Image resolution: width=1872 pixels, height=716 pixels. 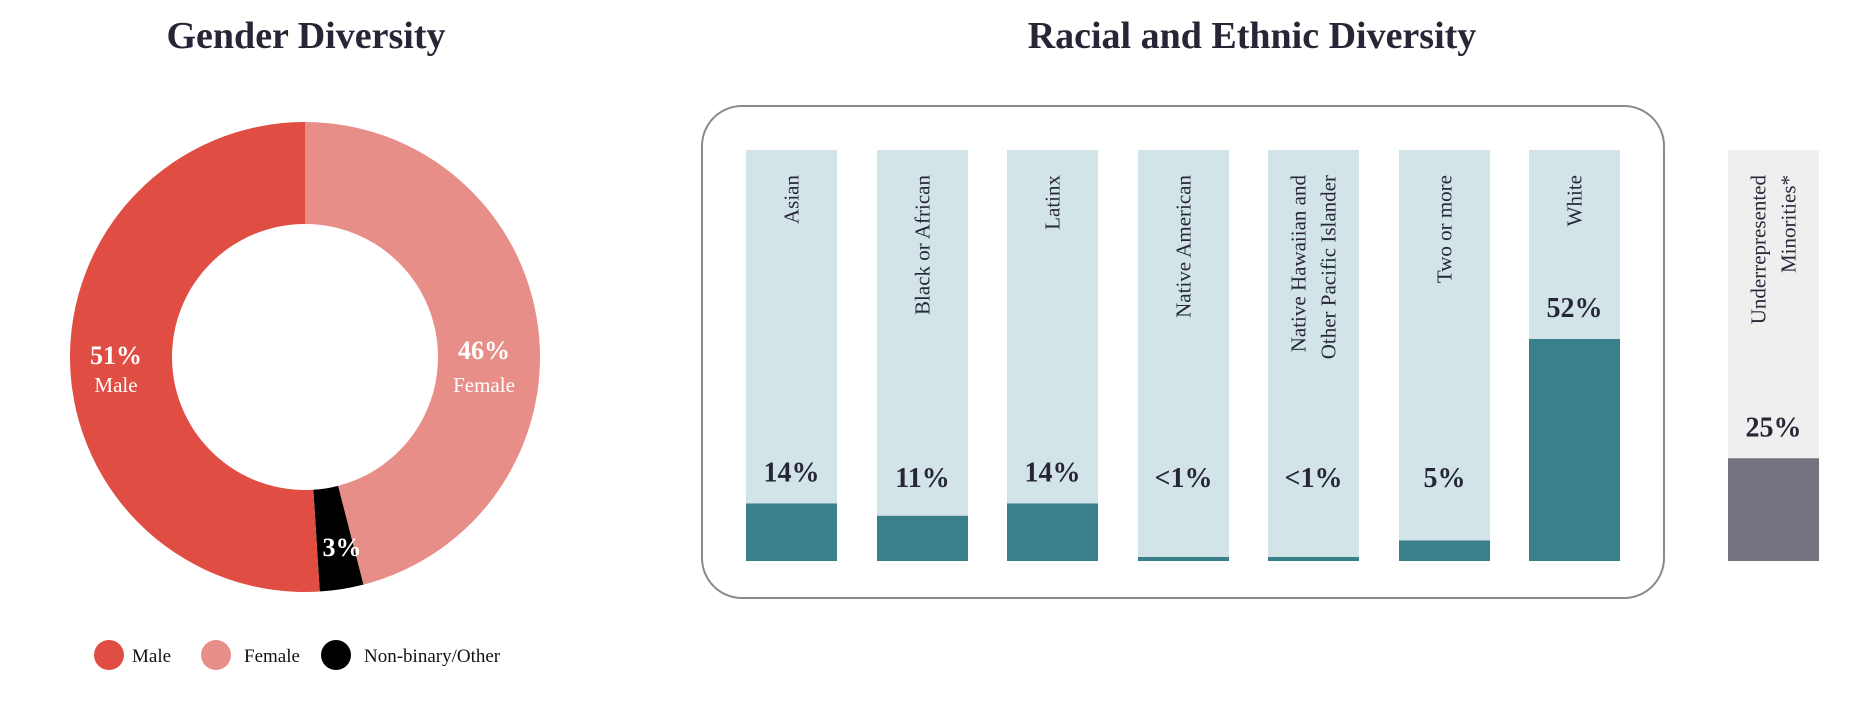 I want to click on legend-nonbinary-swatch-icon, so click(x=336, y=655).